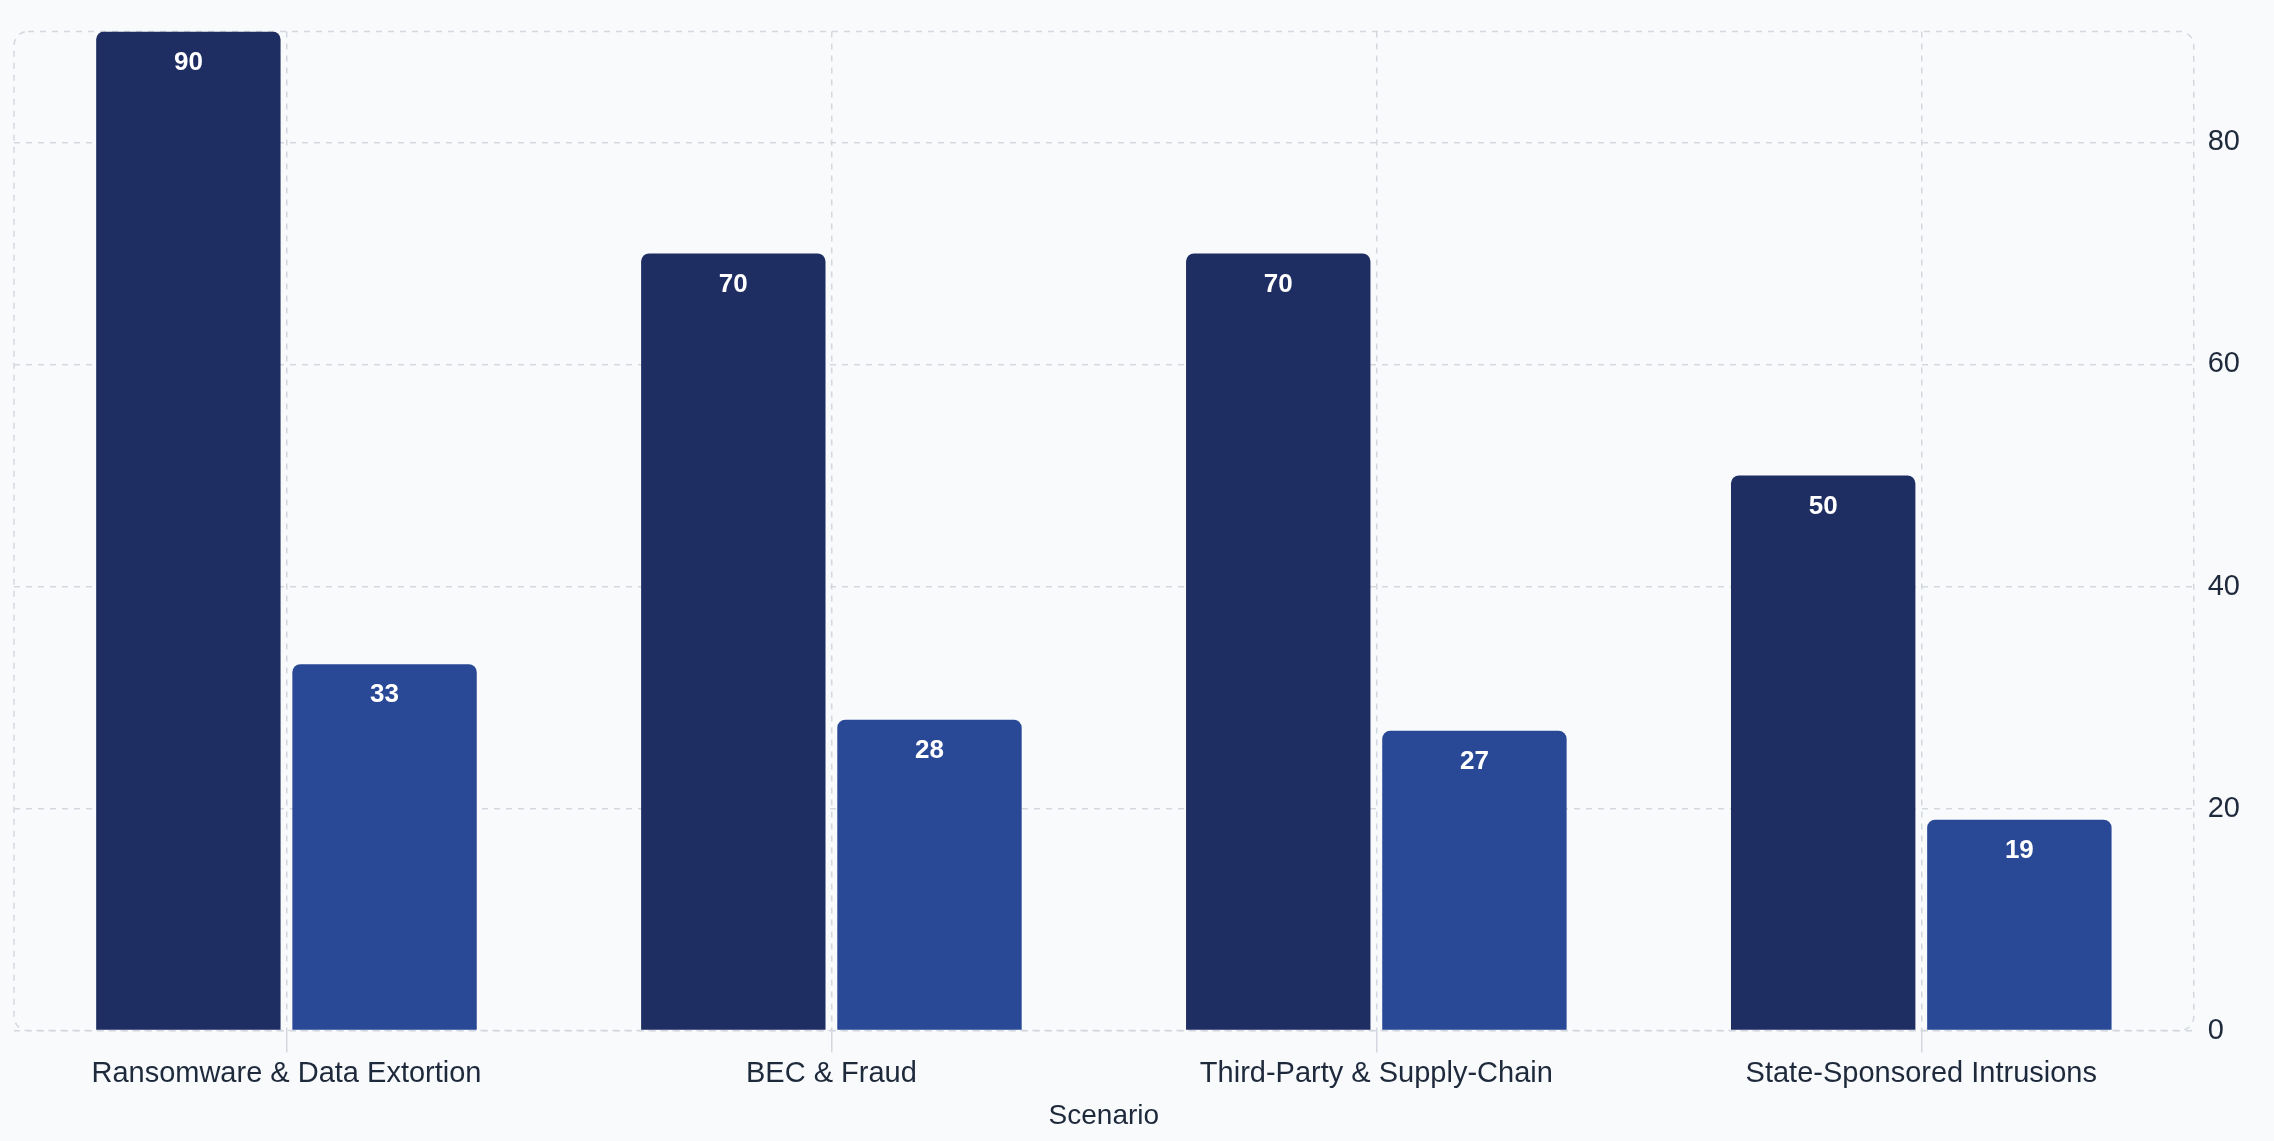 This screenshot has height=1141, width=2274. What do you see at coordinates (929, 748) in the screenshot?
I see `data-label: 28` at bounding box center [929, 748].